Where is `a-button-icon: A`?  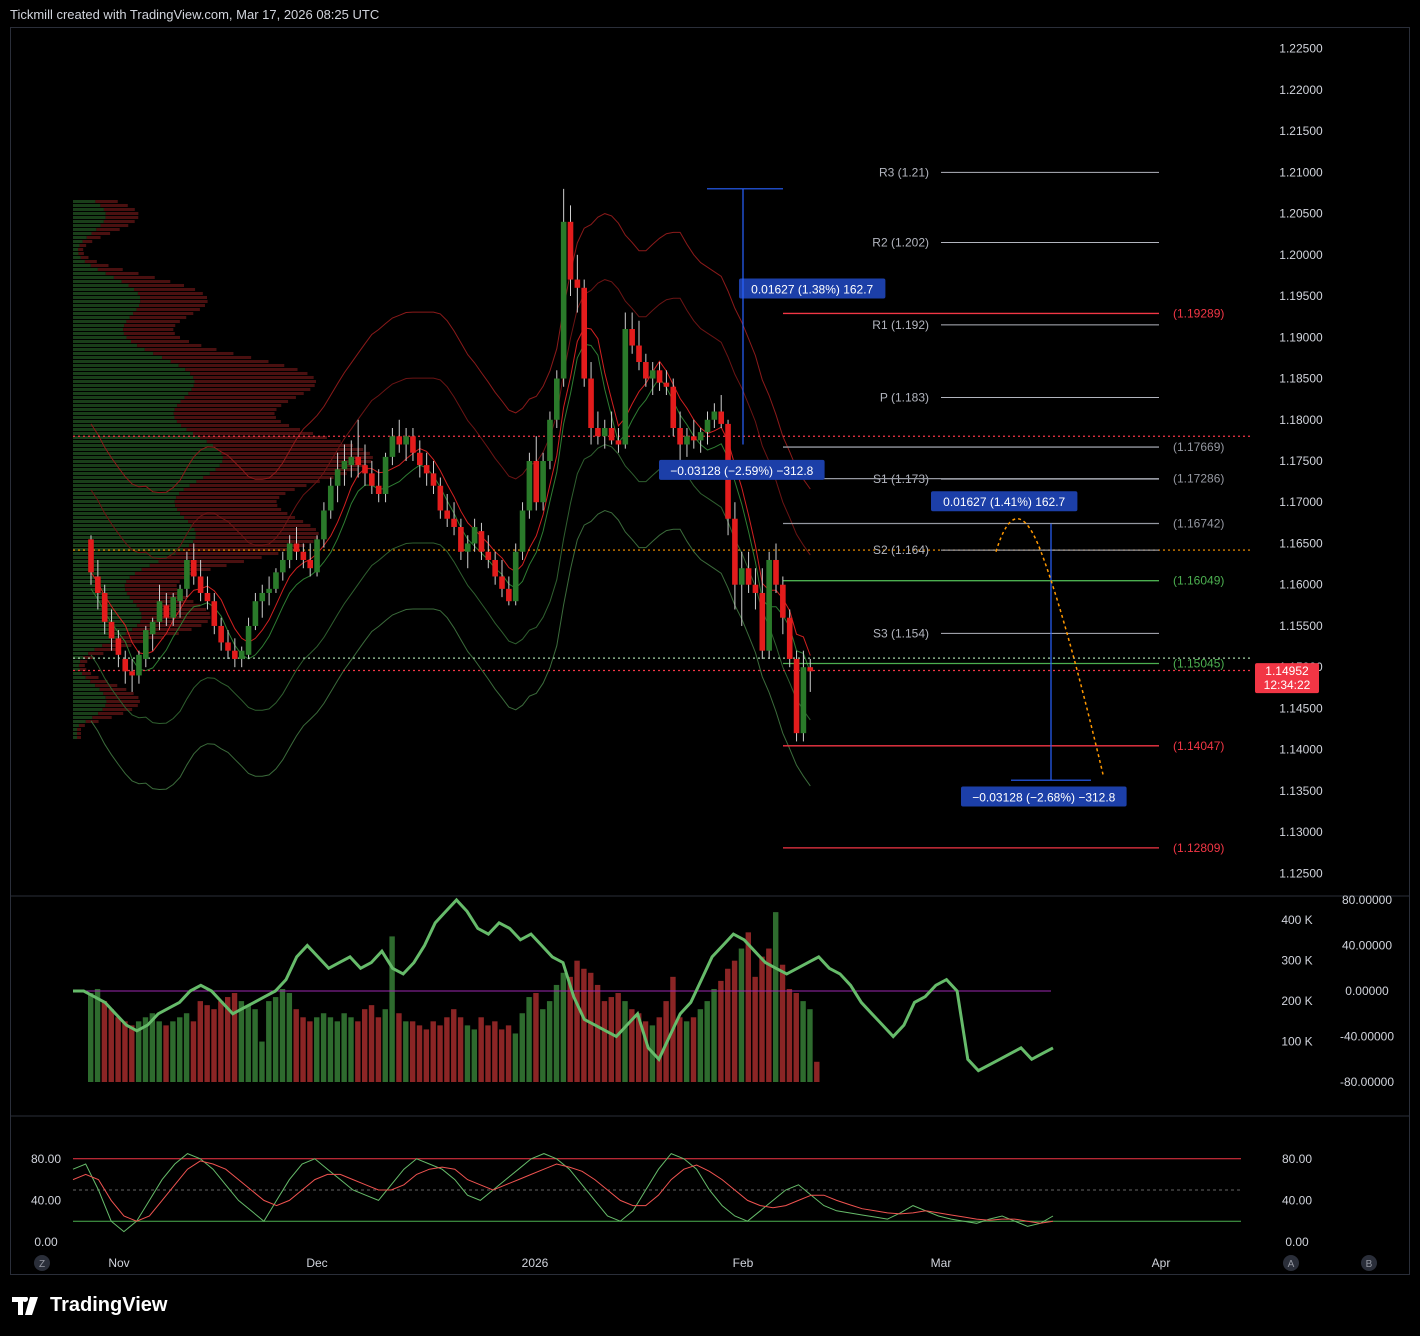
a-button-icon: A is located at coordinates (1291, 1263).